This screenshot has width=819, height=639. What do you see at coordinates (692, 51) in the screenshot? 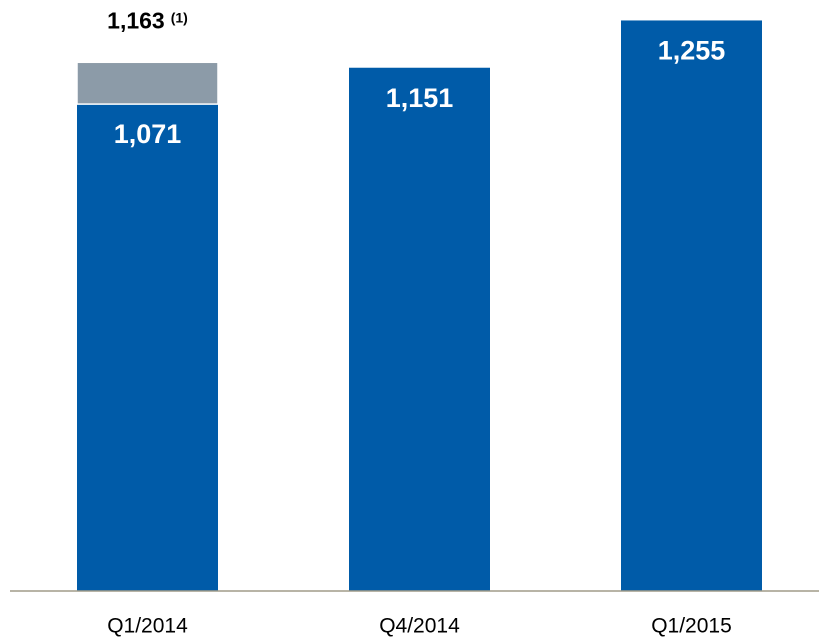
I see `value-label: 1,255` at bounding box center [692, 51].